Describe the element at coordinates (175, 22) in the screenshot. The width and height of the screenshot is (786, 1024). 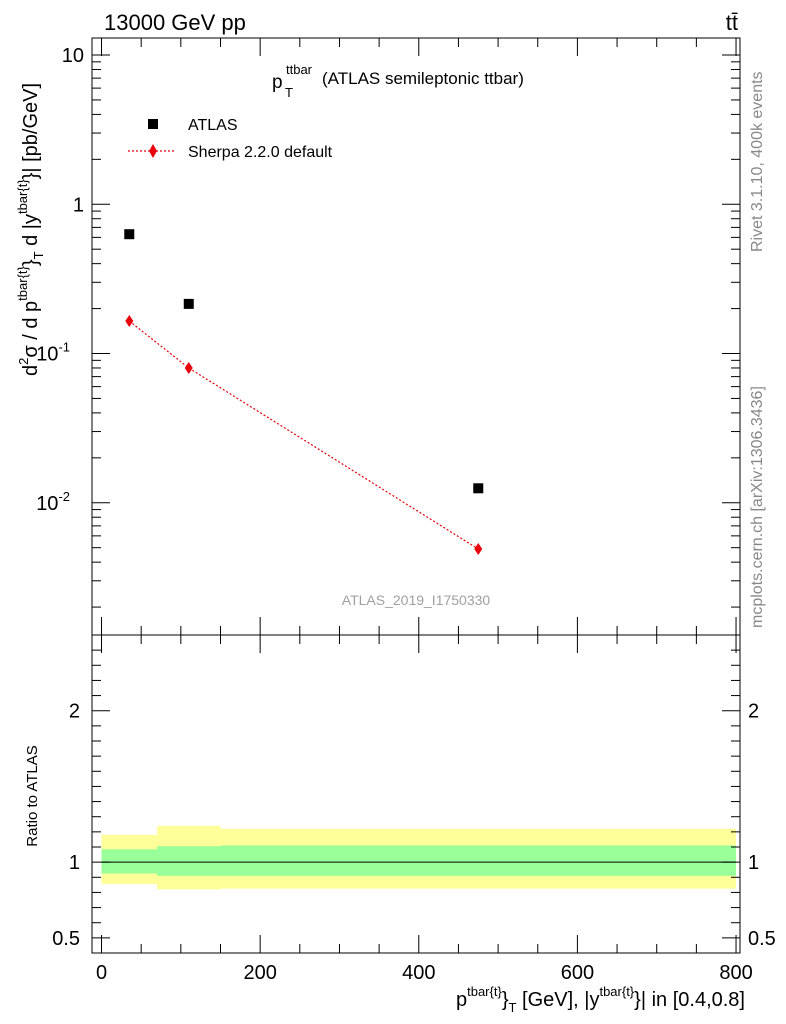
I see `energy-label: 13000 GeV pp` at that location.